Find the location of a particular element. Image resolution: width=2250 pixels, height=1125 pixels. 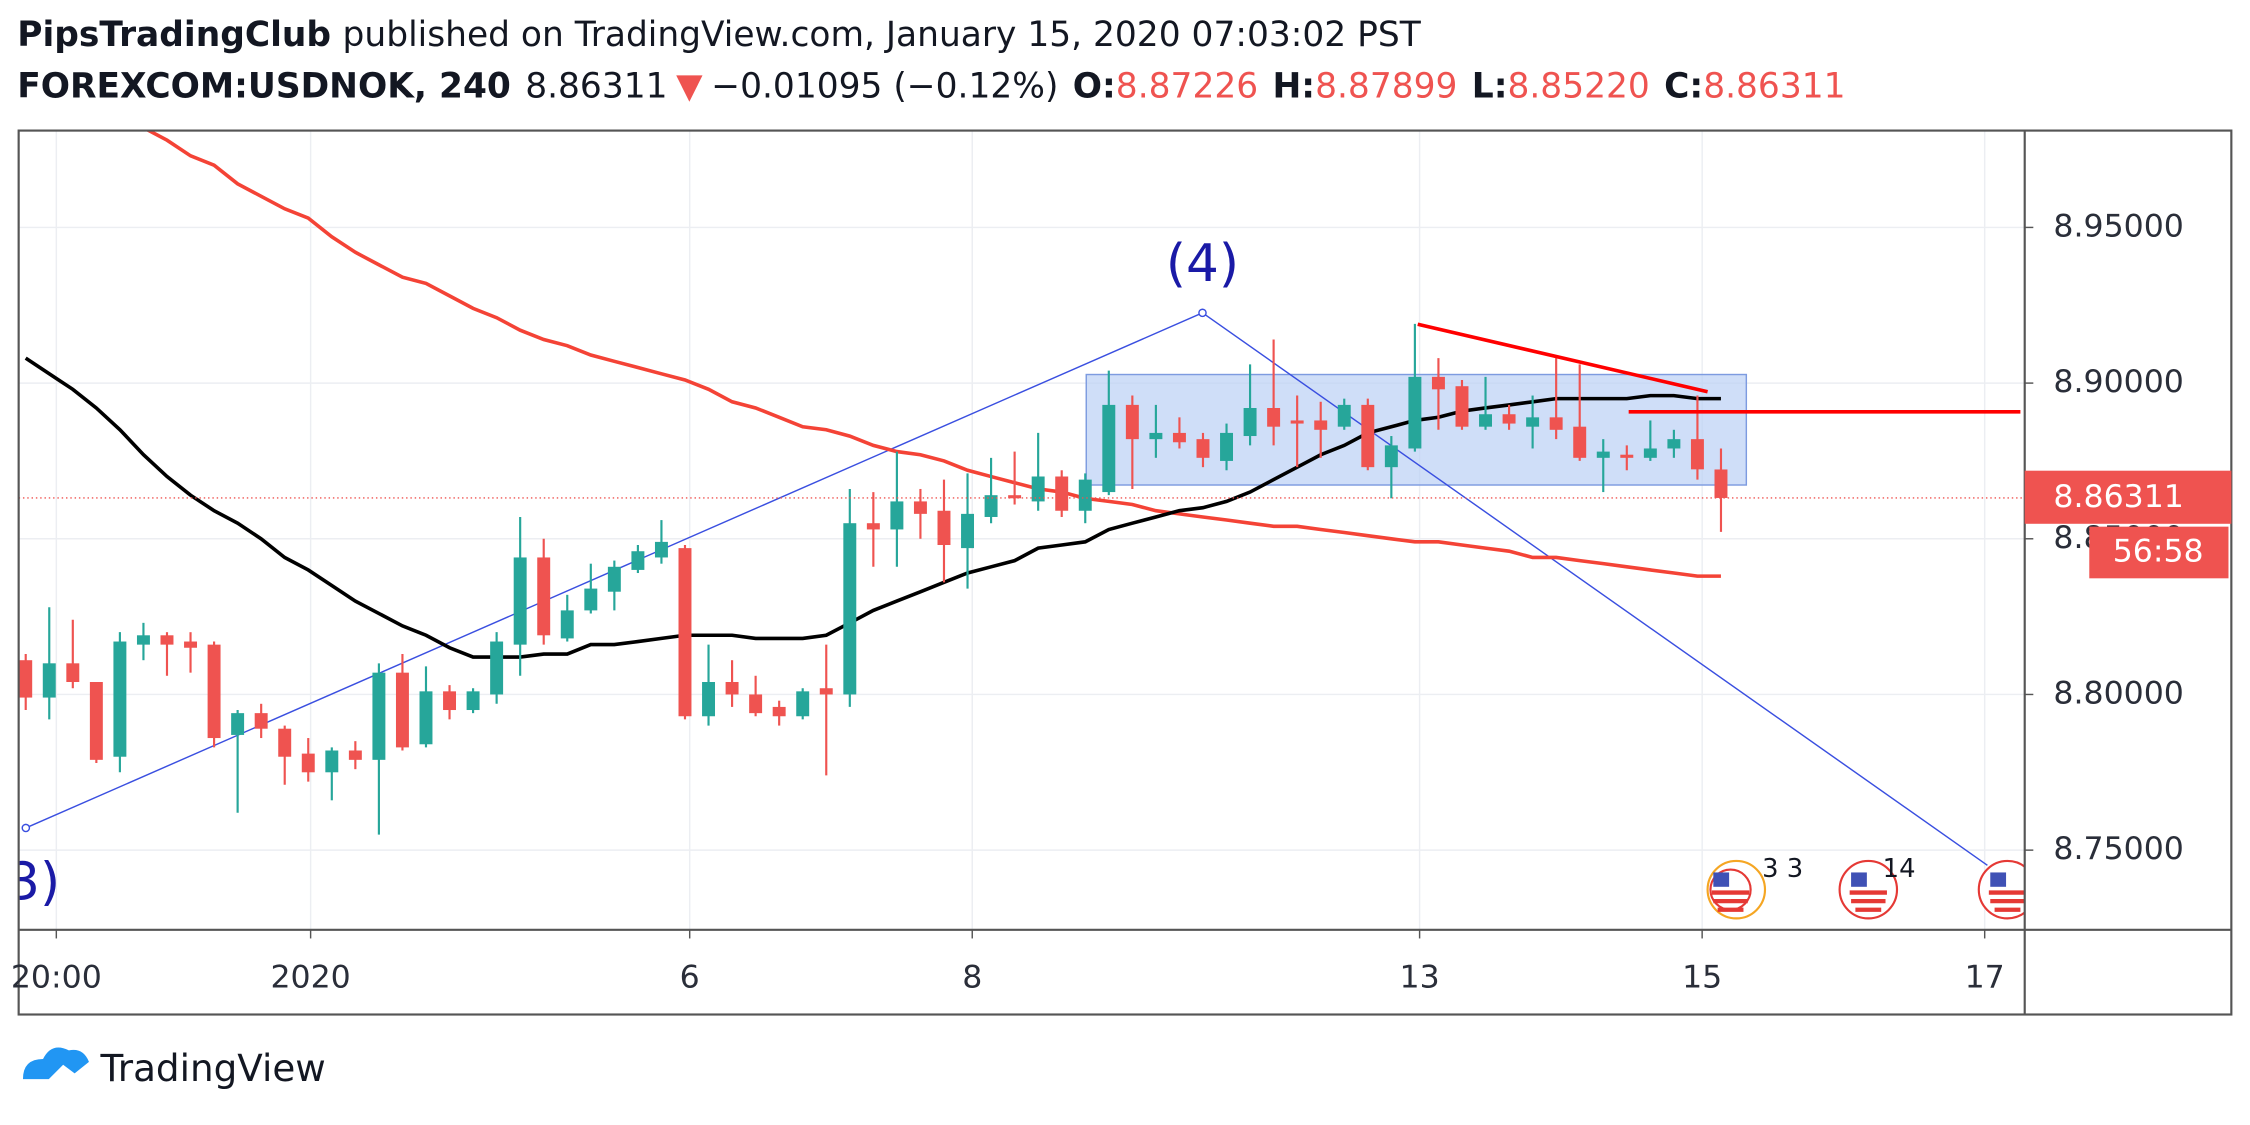

x-tick-label: 8 is located at coordinates (972, 978).